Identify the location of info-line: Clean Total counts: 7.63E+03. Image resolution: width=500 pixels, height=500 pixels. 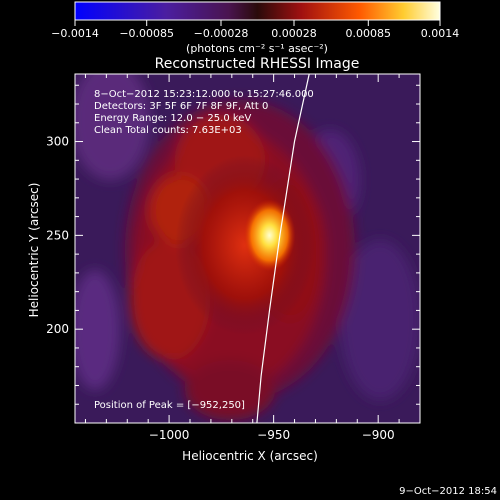
(168, 130).